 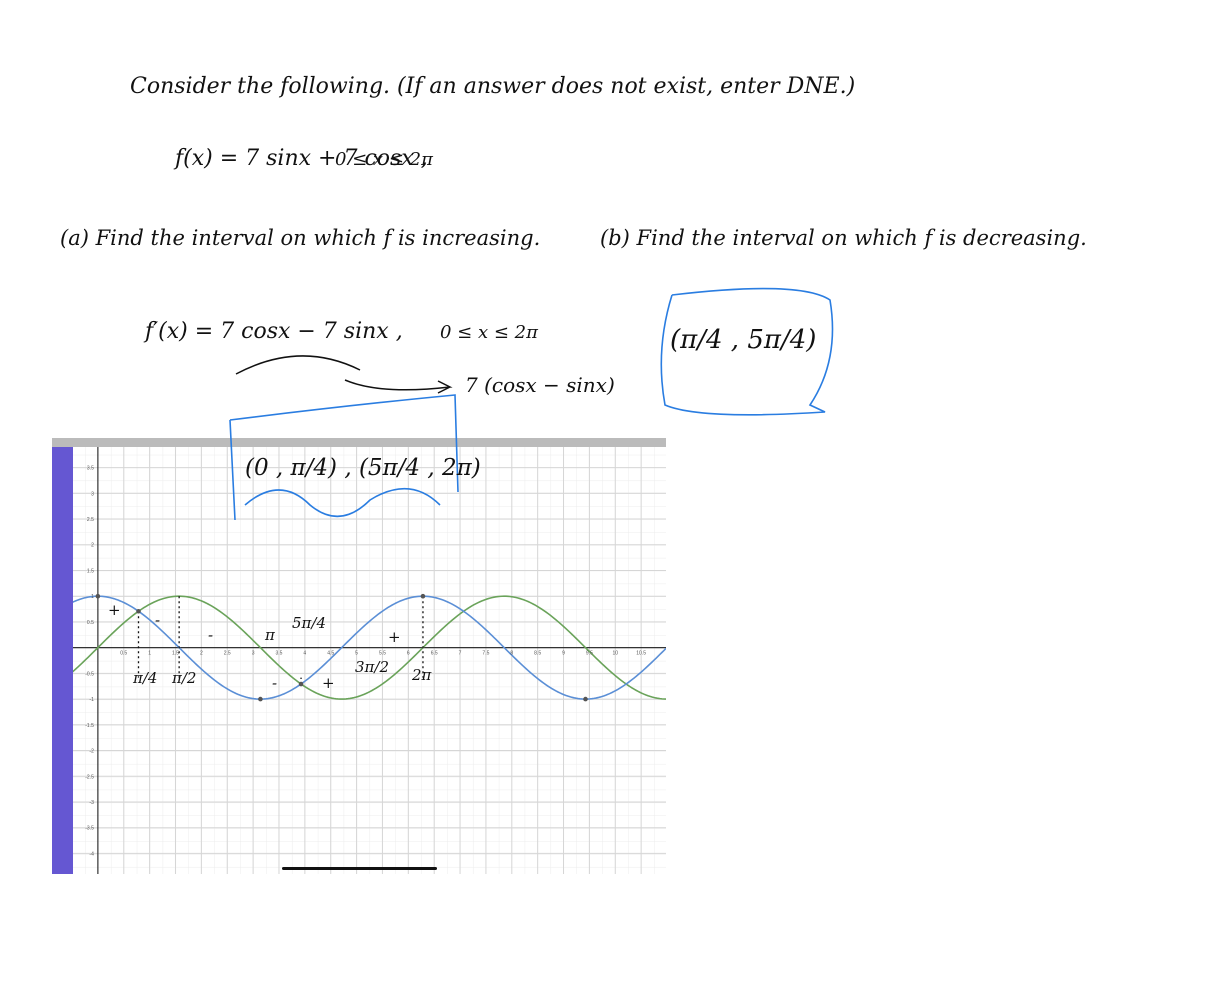 What do you see at coordinates (89, 777) in the screenshot?
I see `y-tick-label: -2.5` at bounding box center [89, 777].